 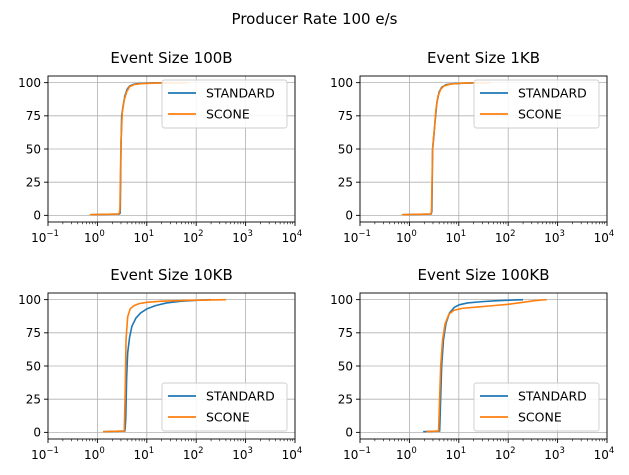 What do you see at coordinates (171, 58) in the screenshot?
I see `subplot-title: Event Size 100B` at bounding box center [171, 58].